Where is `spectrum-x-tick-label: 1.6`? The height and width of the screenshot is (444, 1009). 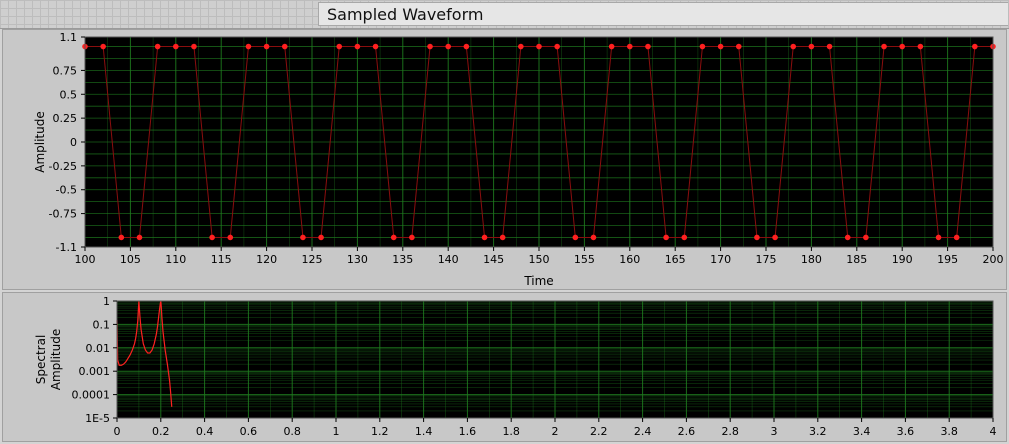
spectrum-x-tick-label: 1.6 is located at coordinates (468, 431).